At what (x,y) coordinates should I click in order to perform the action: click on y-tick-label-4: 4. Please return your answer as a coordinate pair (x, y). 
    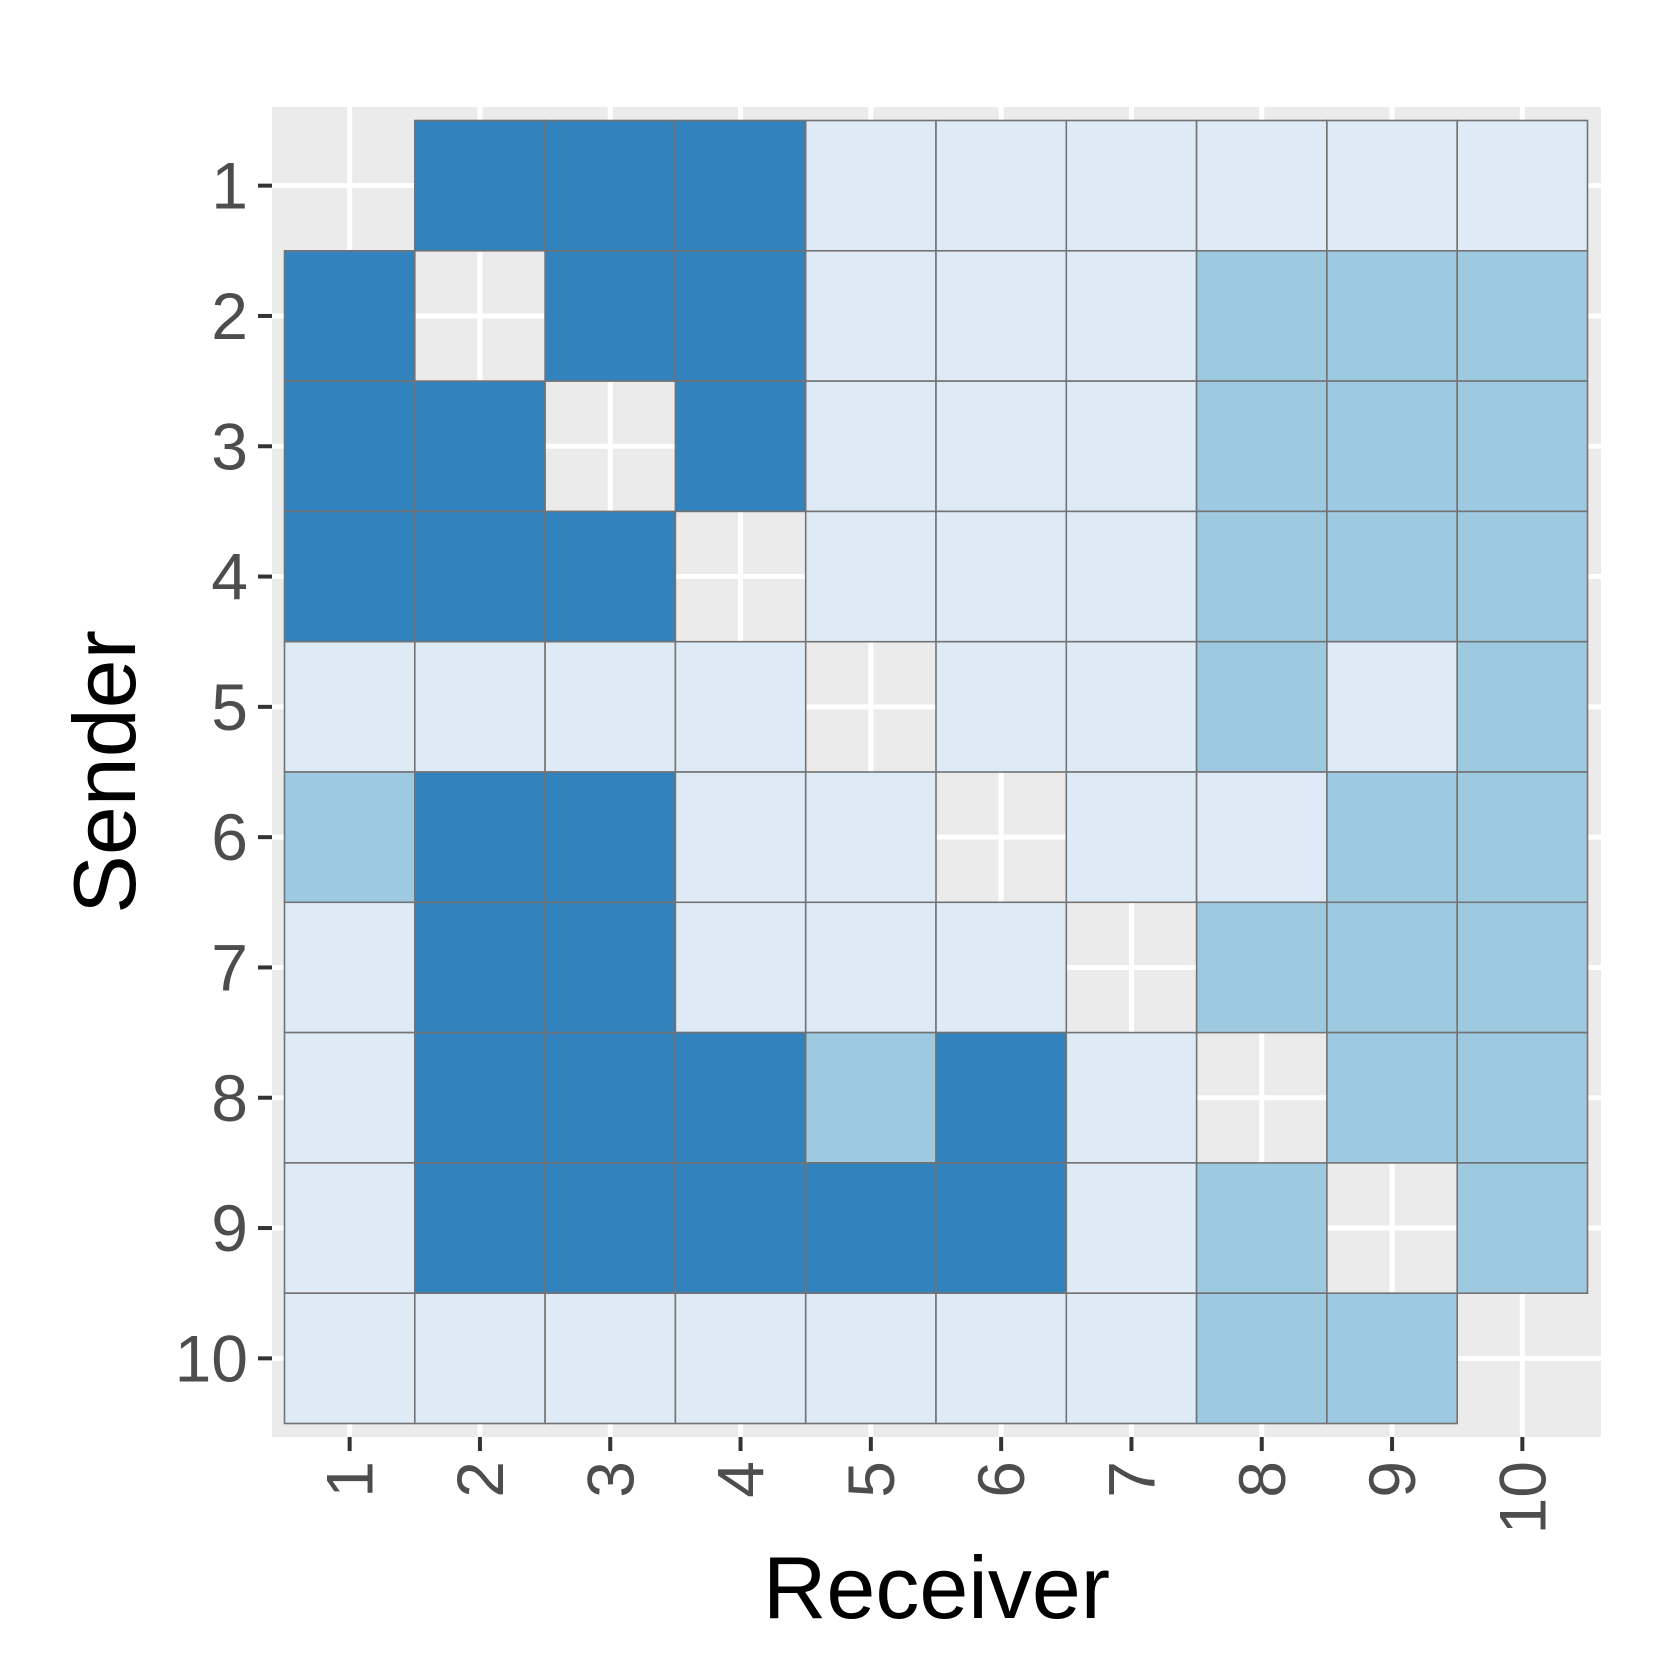
    Looking at the image, I should click on (229, 577).